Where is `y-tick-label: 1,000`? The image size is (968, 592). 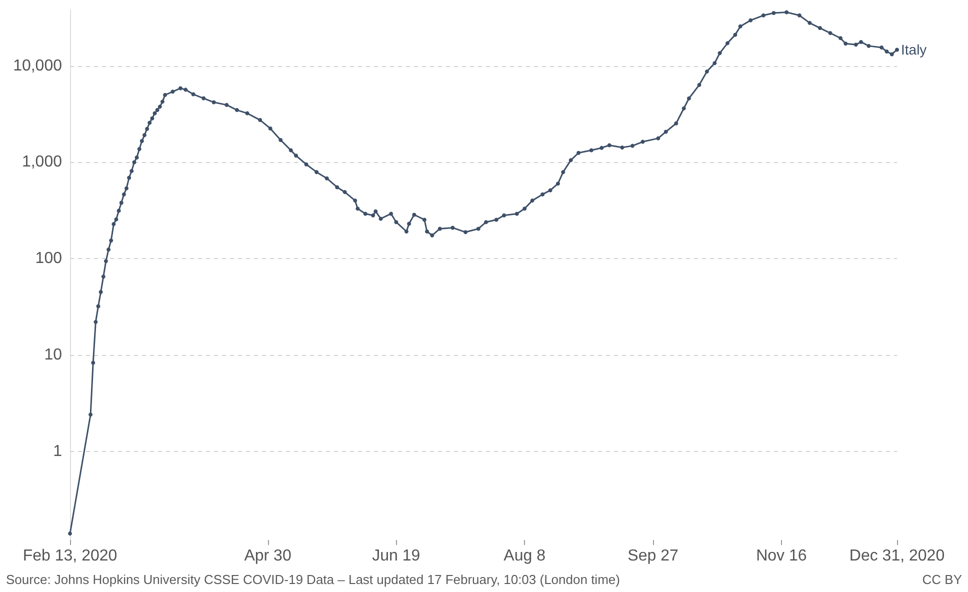
y-tick-label: 1,000 is located at coordinates (42, 162).